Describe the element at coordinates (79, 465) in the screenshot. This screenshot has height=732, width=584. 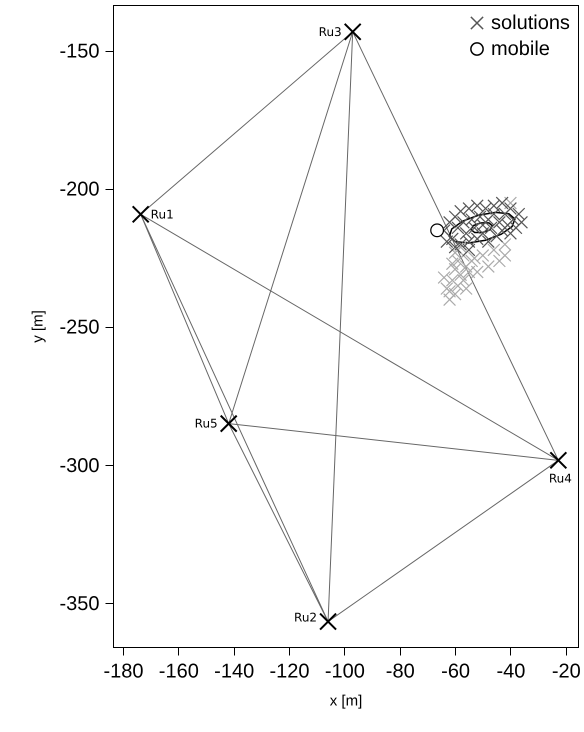
I see `y-tick-label: -300` at that location.